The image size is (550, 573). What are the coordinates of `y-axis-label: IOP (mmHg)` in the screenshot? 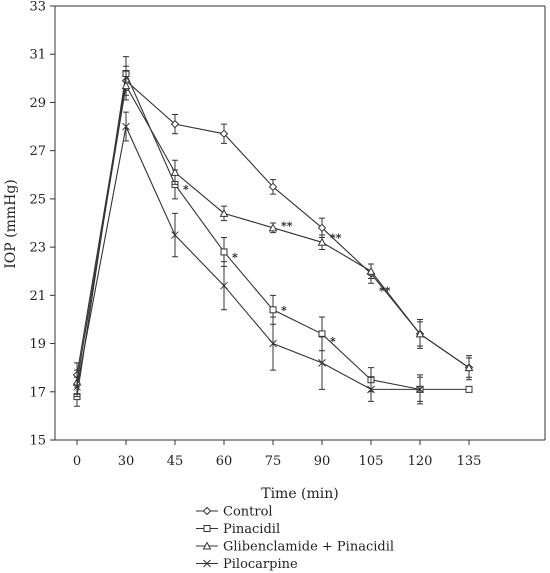 It's located at (11, 224).